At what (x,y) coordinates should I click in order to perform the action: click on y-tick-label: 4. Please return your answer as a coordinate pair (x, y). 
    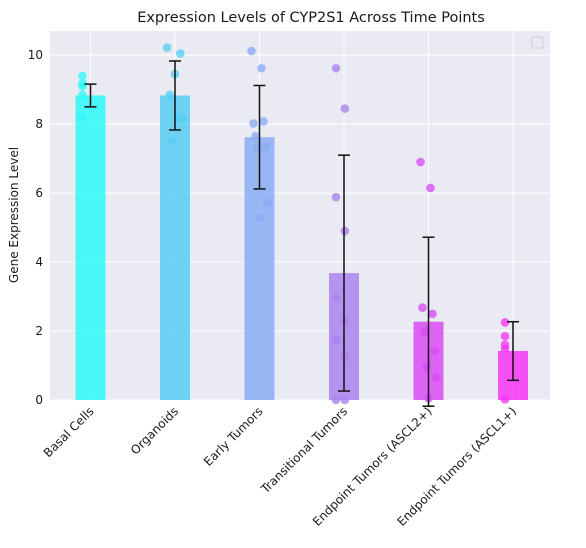
    Looking at the image, I should click on (39, 262).